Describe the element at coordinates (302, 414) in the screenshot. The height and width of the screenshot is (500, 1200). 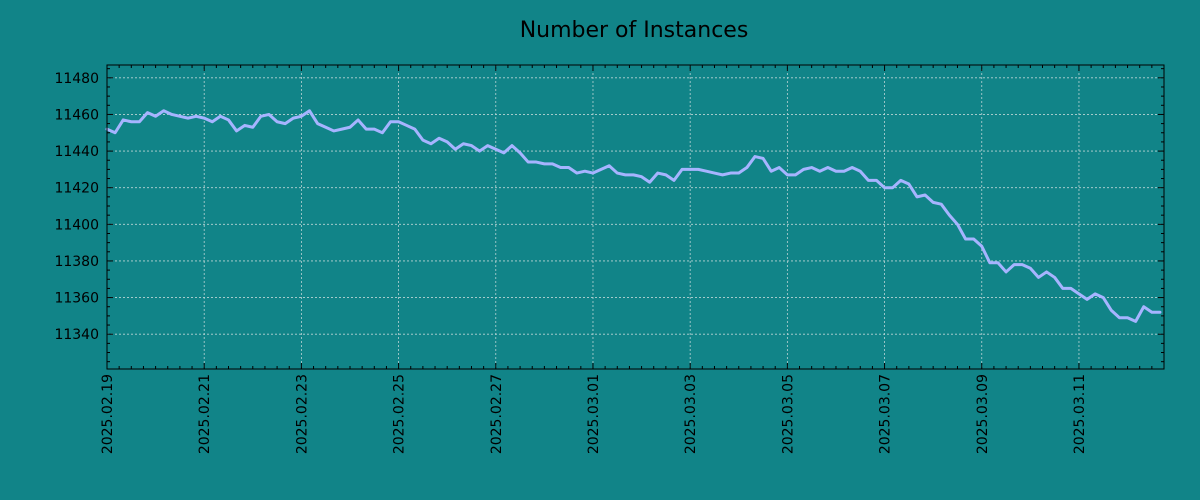
I see `x-tick-label: 2025.02.23` at that location.